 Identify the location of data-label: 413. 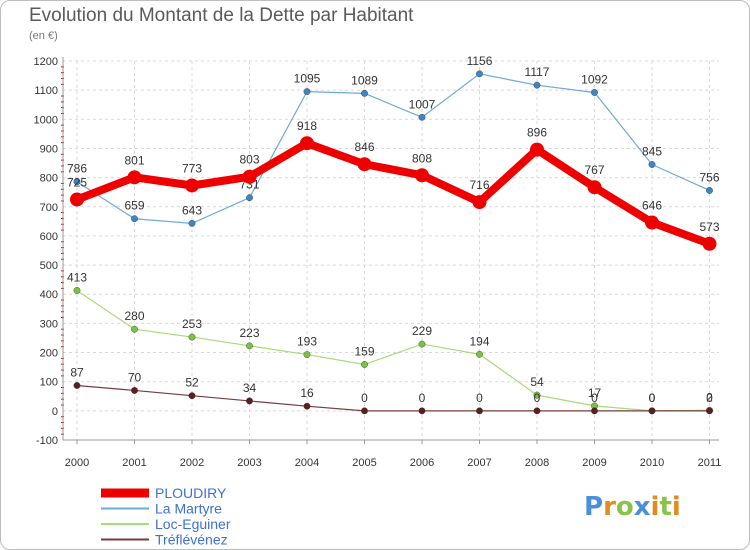
(77, 277).